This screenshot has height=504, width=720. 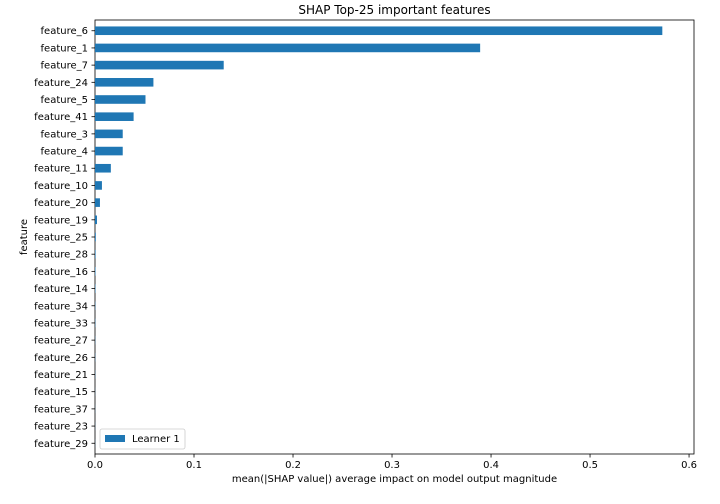 I want to click on legend: Learner 1, so click(x=142, y=439).